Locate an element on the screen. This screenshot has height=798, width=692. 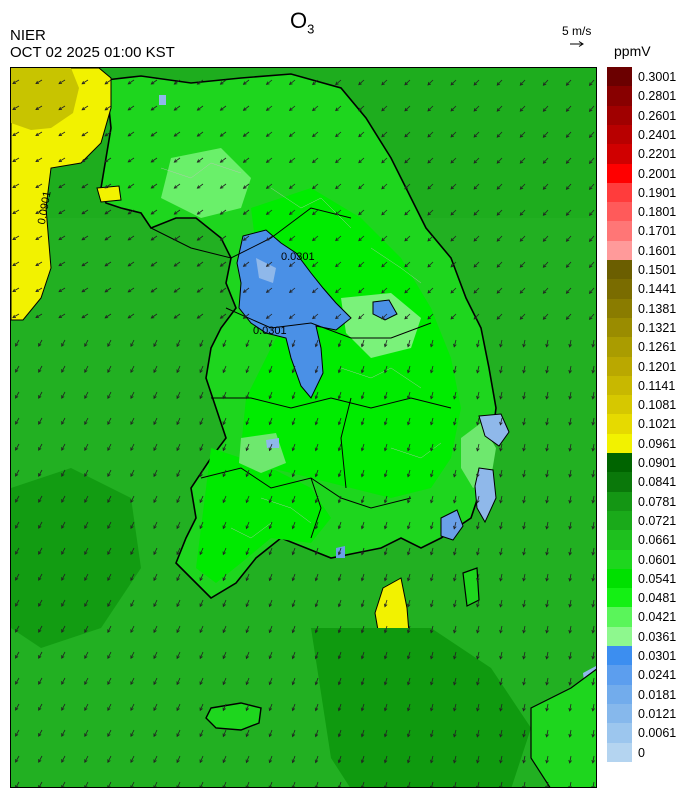
yellow-region-northwest is located at coordinates (61, 194).